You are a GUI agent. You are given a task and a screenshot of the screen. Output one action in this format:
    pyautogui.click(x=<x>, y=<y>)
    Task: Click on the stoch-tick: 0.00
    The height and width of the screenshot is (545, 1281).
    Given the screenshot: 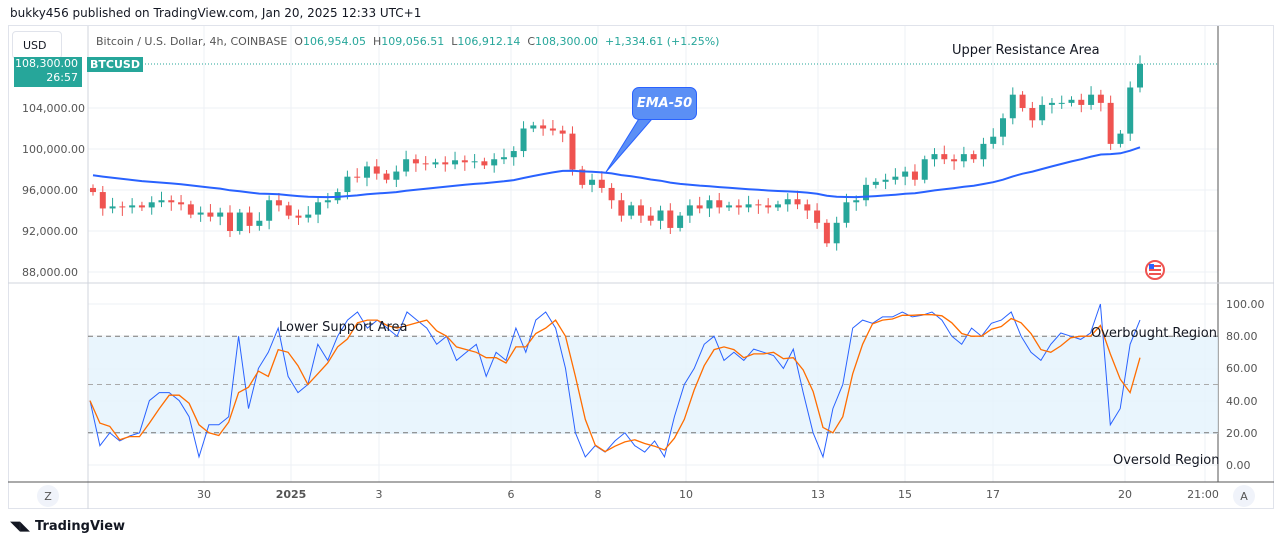 What is the action you would take?
    pyautogui.click(x=1238, y=465)
    